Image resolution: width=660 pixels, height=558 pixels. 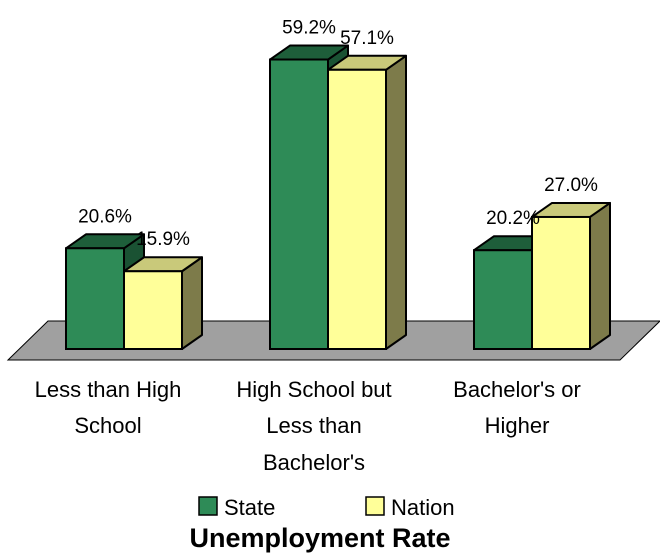 What do you see at coordinates (367, 38) in the screenshot?
I see `data-label-nation-1: 57.1%` at bounding box center [367, 38].